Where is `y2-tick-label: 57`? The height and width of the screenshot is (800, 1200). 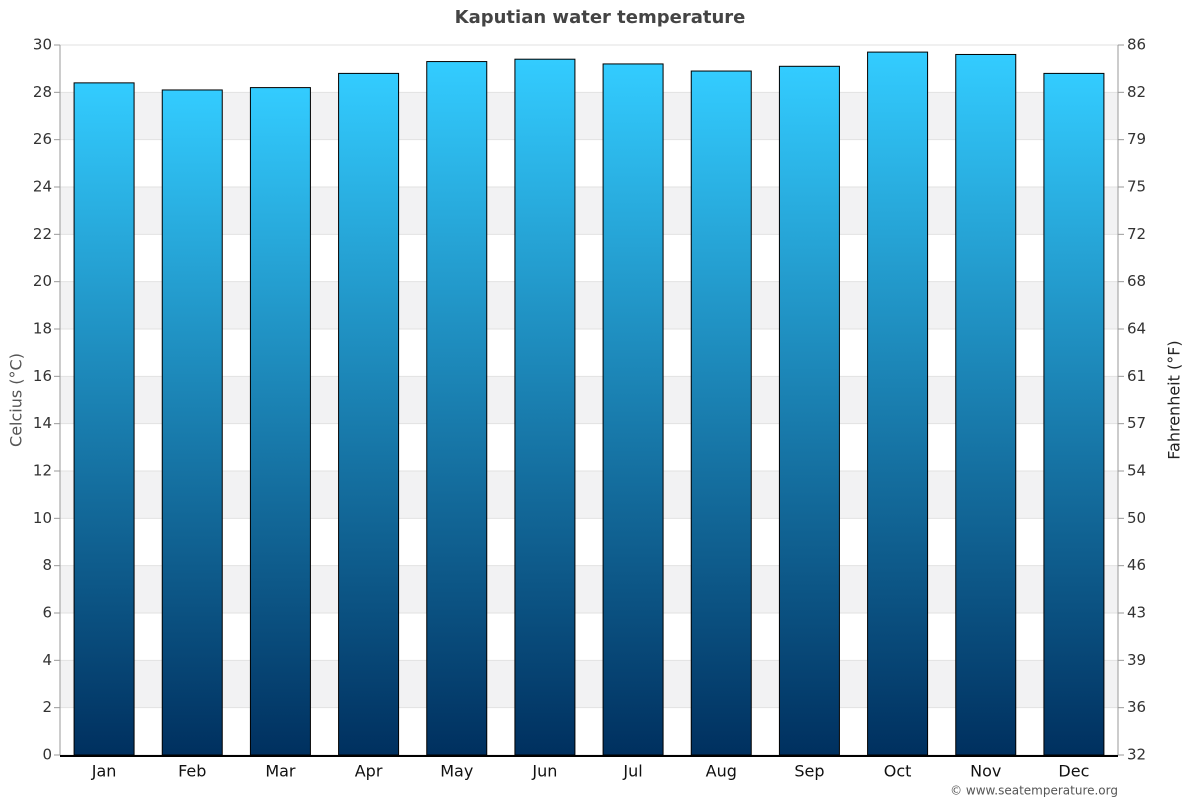
y2-tick-label: 57 is located at coordinates (1136, 423).